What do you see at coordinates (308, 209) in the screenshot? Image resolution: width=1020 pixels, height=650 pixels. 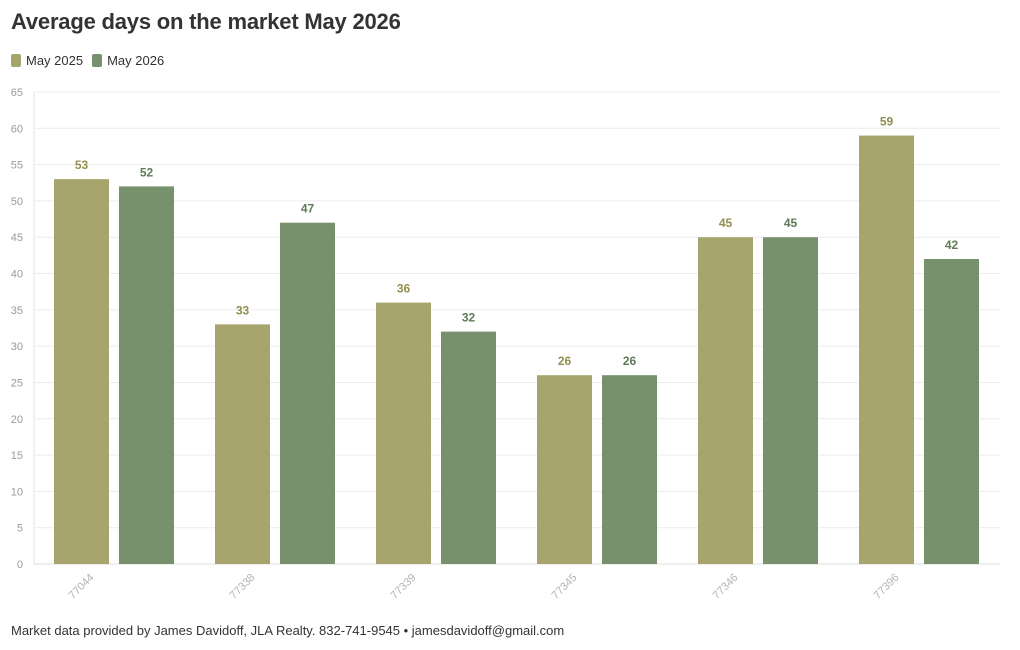 I see `data-label-77338-series-2: 47` at bounding box center [308, 209].